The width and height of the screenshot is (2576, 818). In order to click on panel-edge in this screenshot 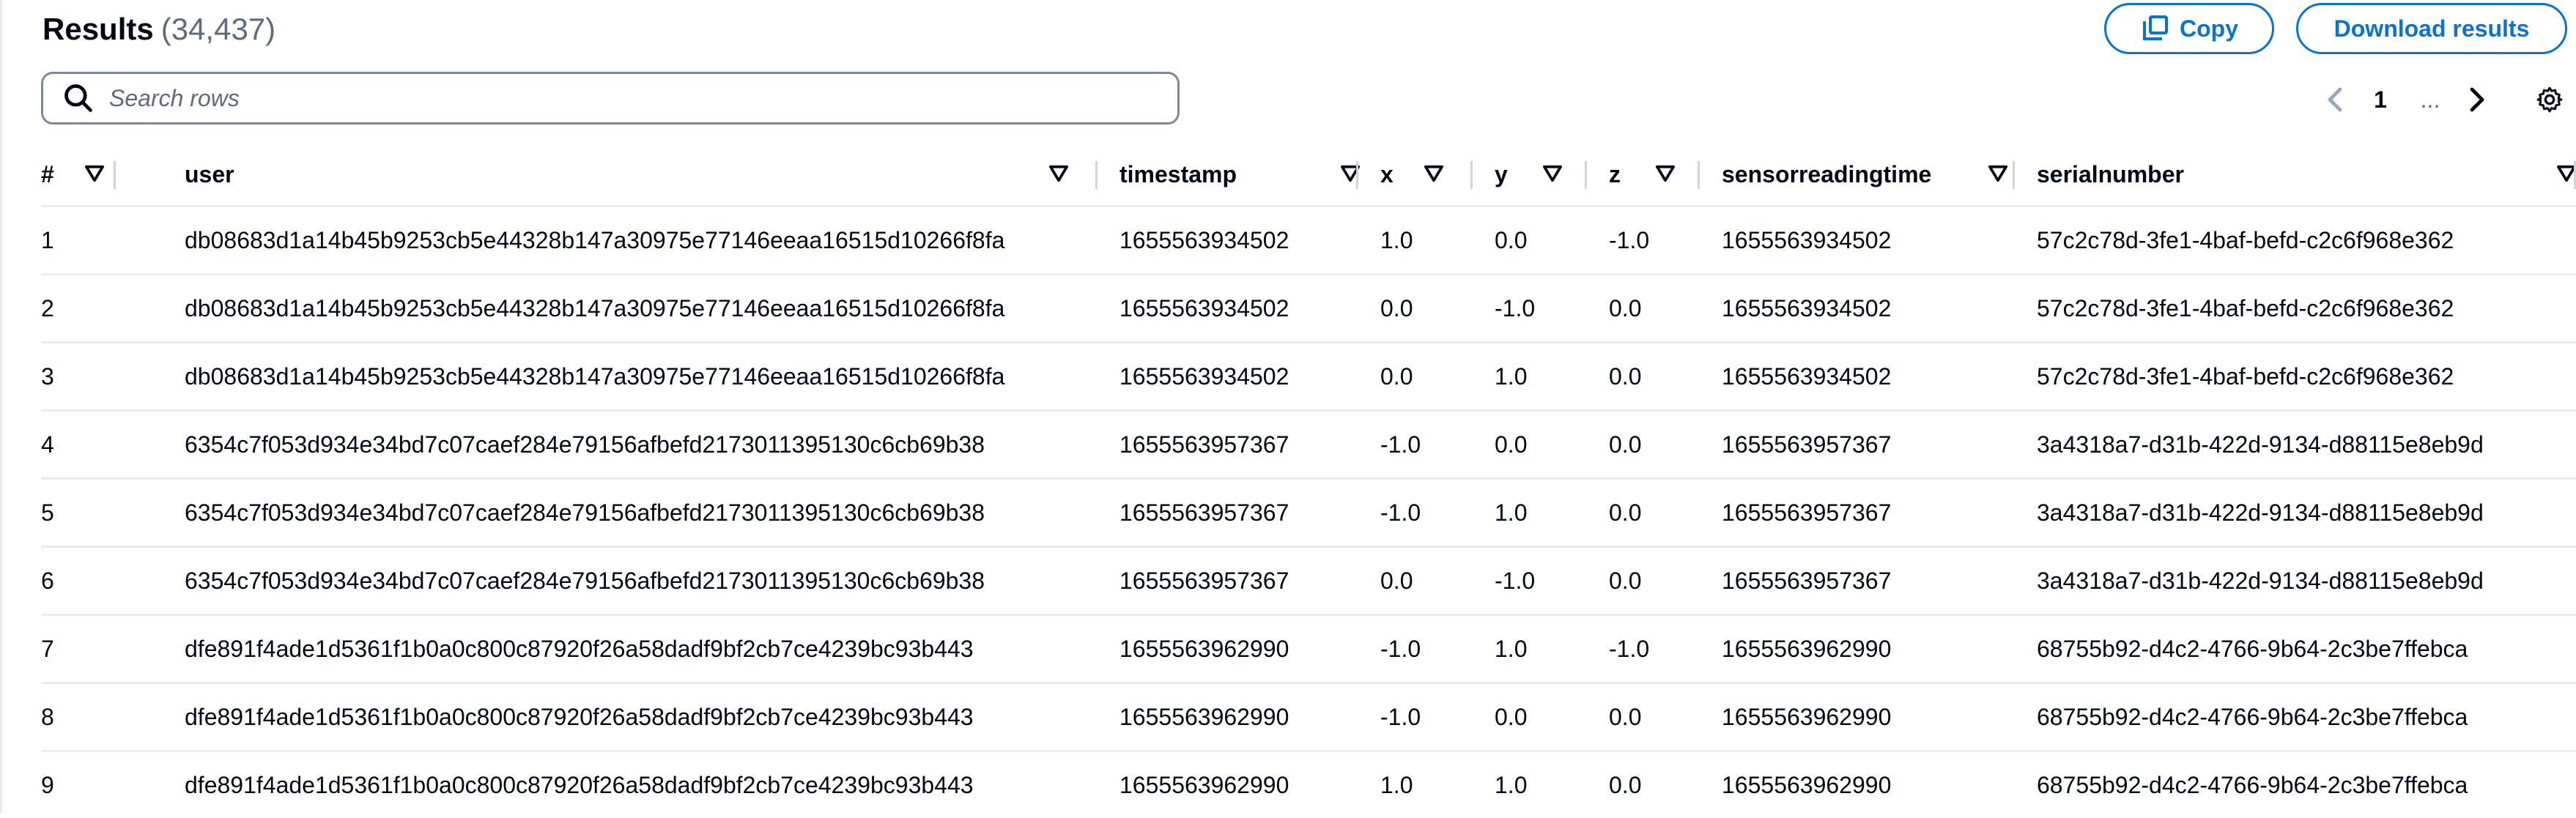, I will do `click(1, 406)`.